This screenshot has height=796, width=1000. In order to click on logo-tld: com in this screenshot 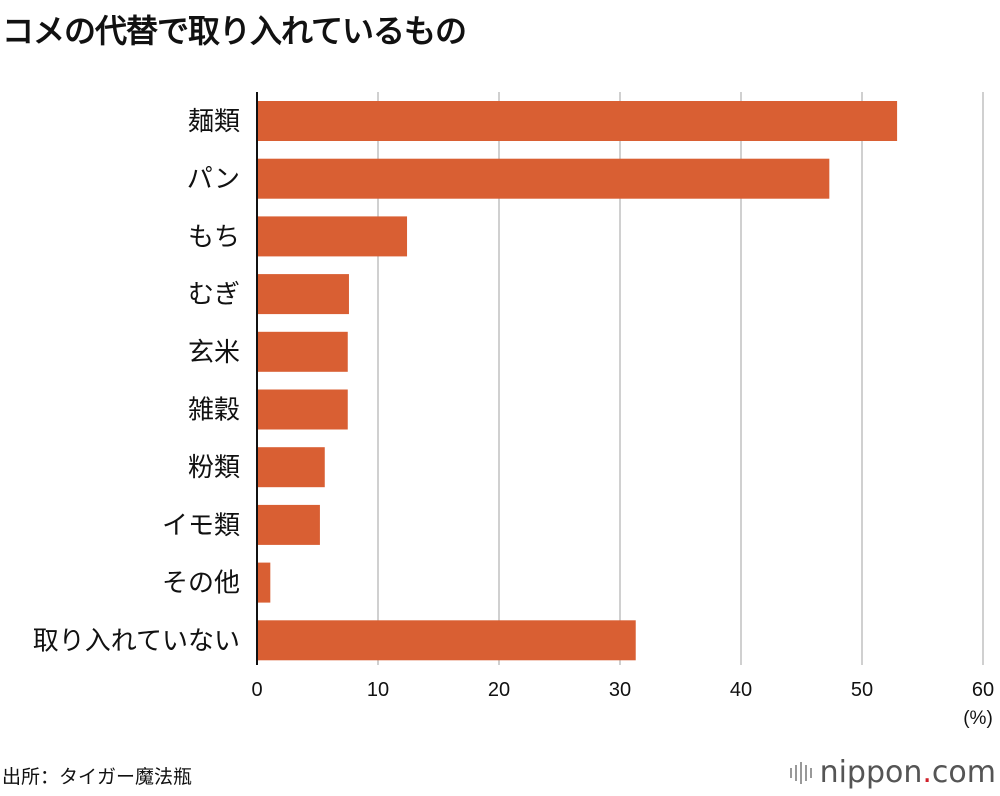, I will do `click(963, 772)`.